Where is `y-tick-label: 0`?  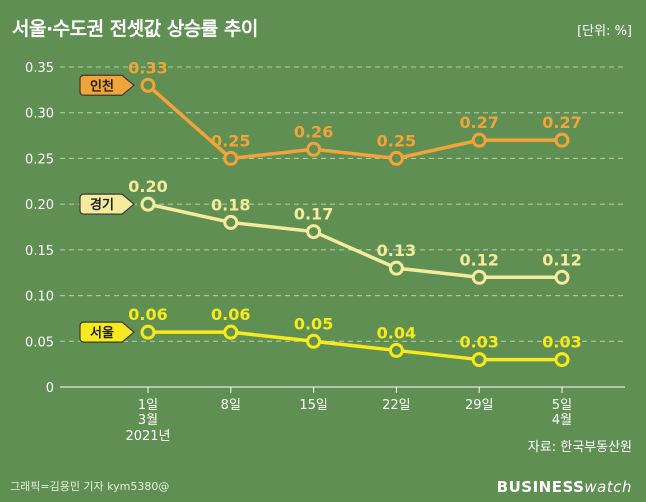
y-tick-label: 0 is located at coordinates (50, 388).